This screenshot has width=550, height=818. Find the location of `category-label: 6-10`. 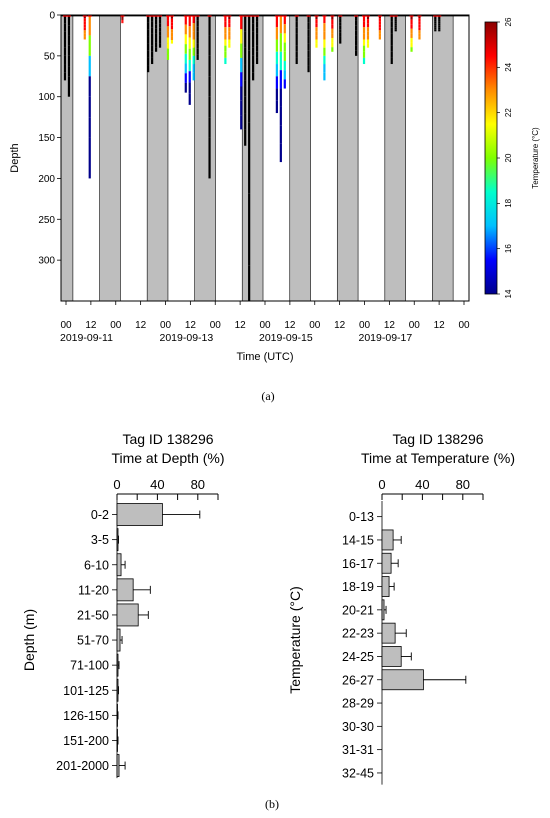

category-label: 6-10 is located at coordinates (96, 565).